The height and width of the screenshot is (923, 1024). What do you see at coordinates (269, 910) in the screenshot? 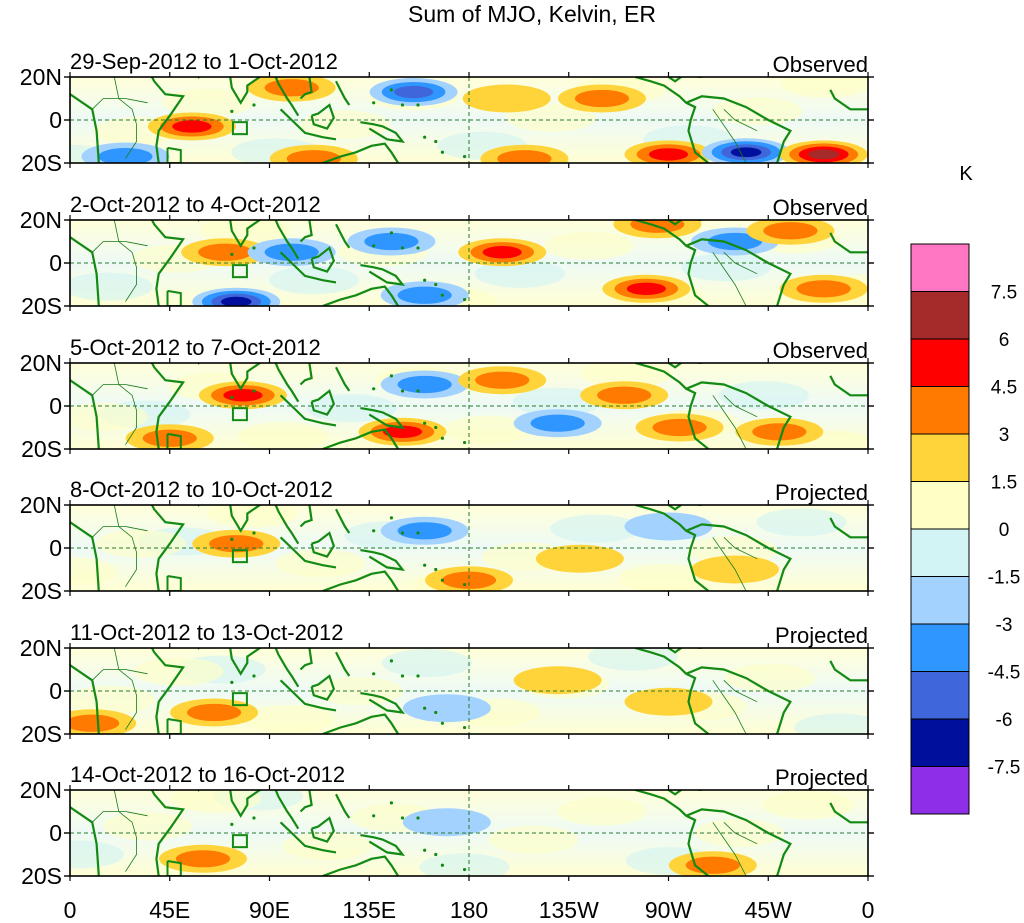
I see `lon-label: 90E` at bounding box center [269, 910].